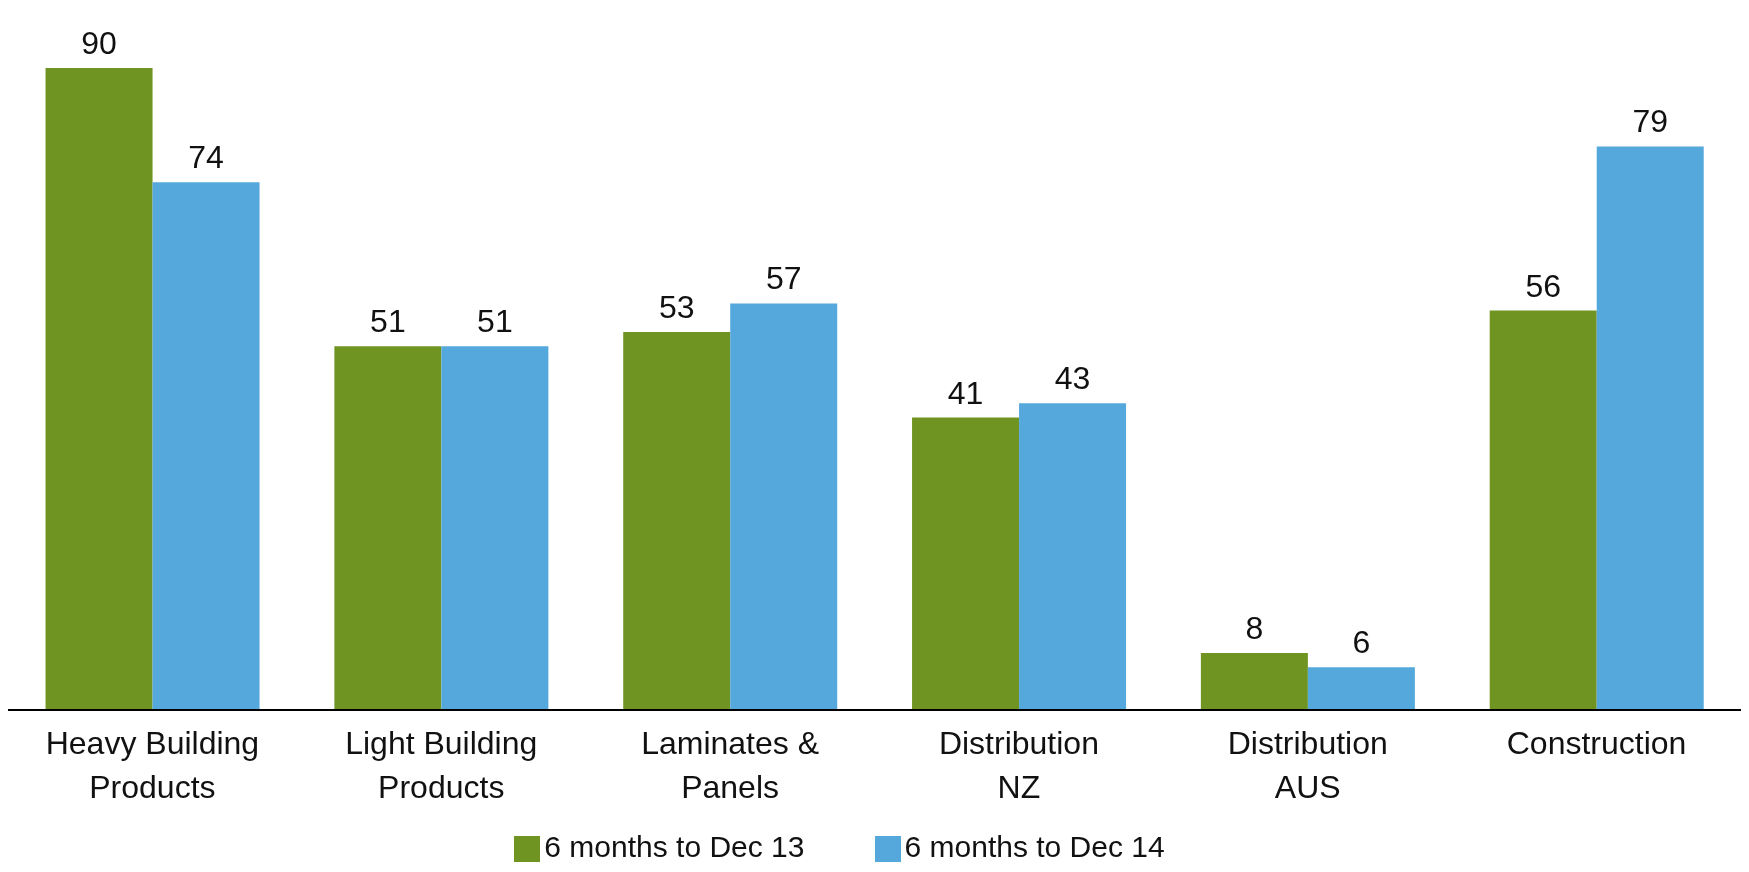  What do you see at coordinates (441, 765) in the screenshot?
I see `x-tick-label: Light Building Products` at bounding box center [441, 765].